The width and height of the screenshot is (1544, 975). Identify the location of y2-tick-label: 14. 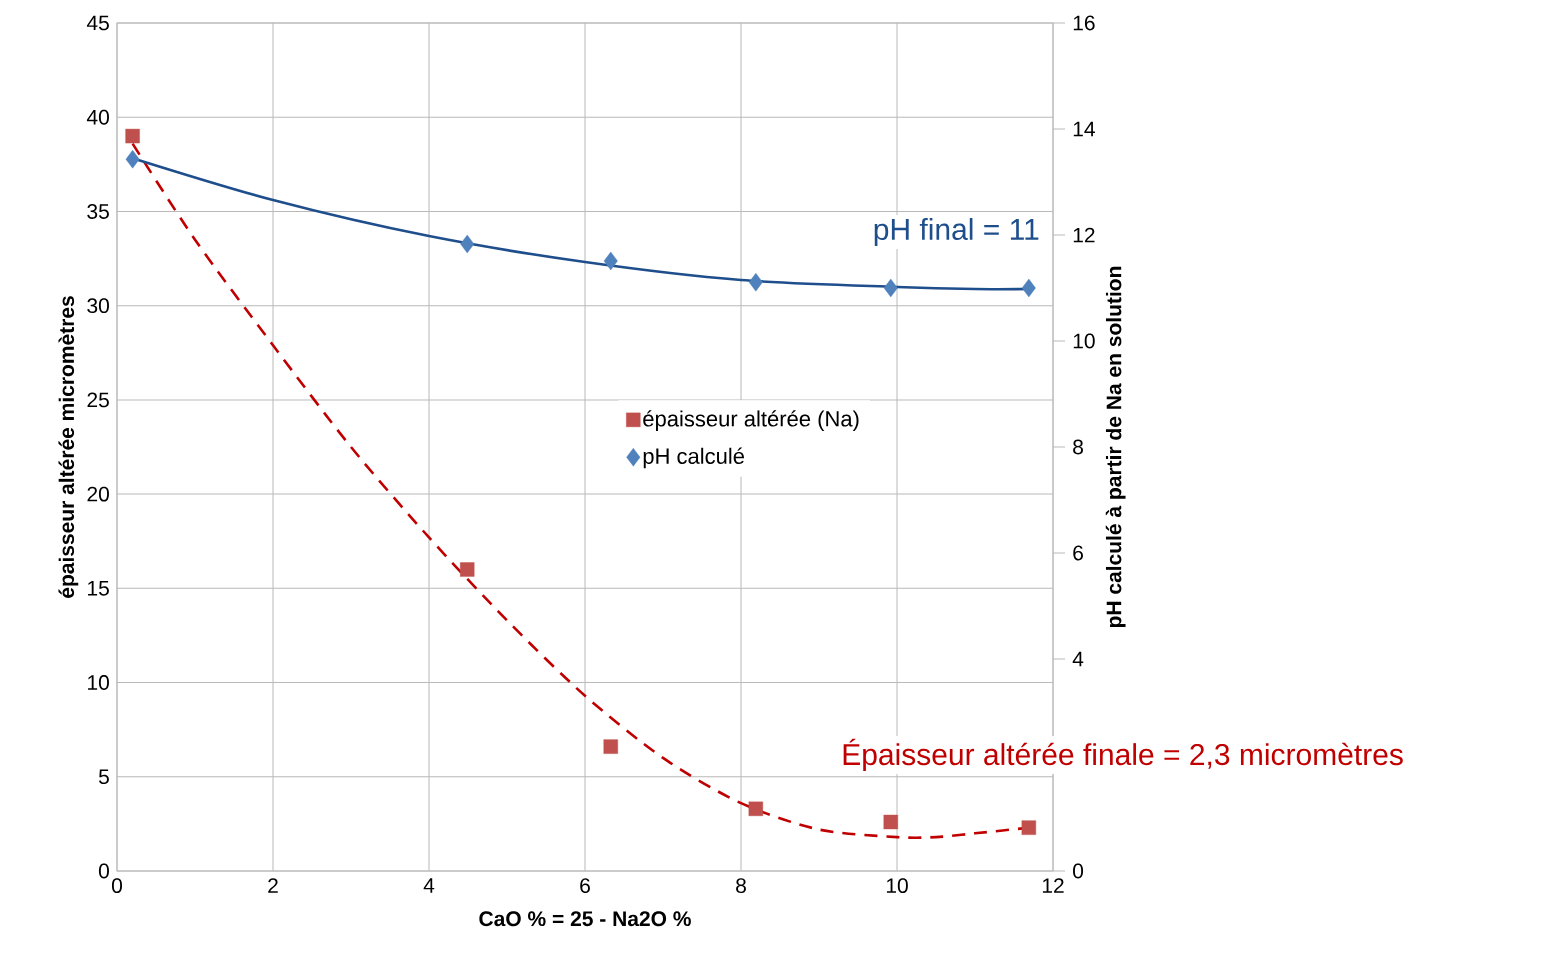
(1084, 129).